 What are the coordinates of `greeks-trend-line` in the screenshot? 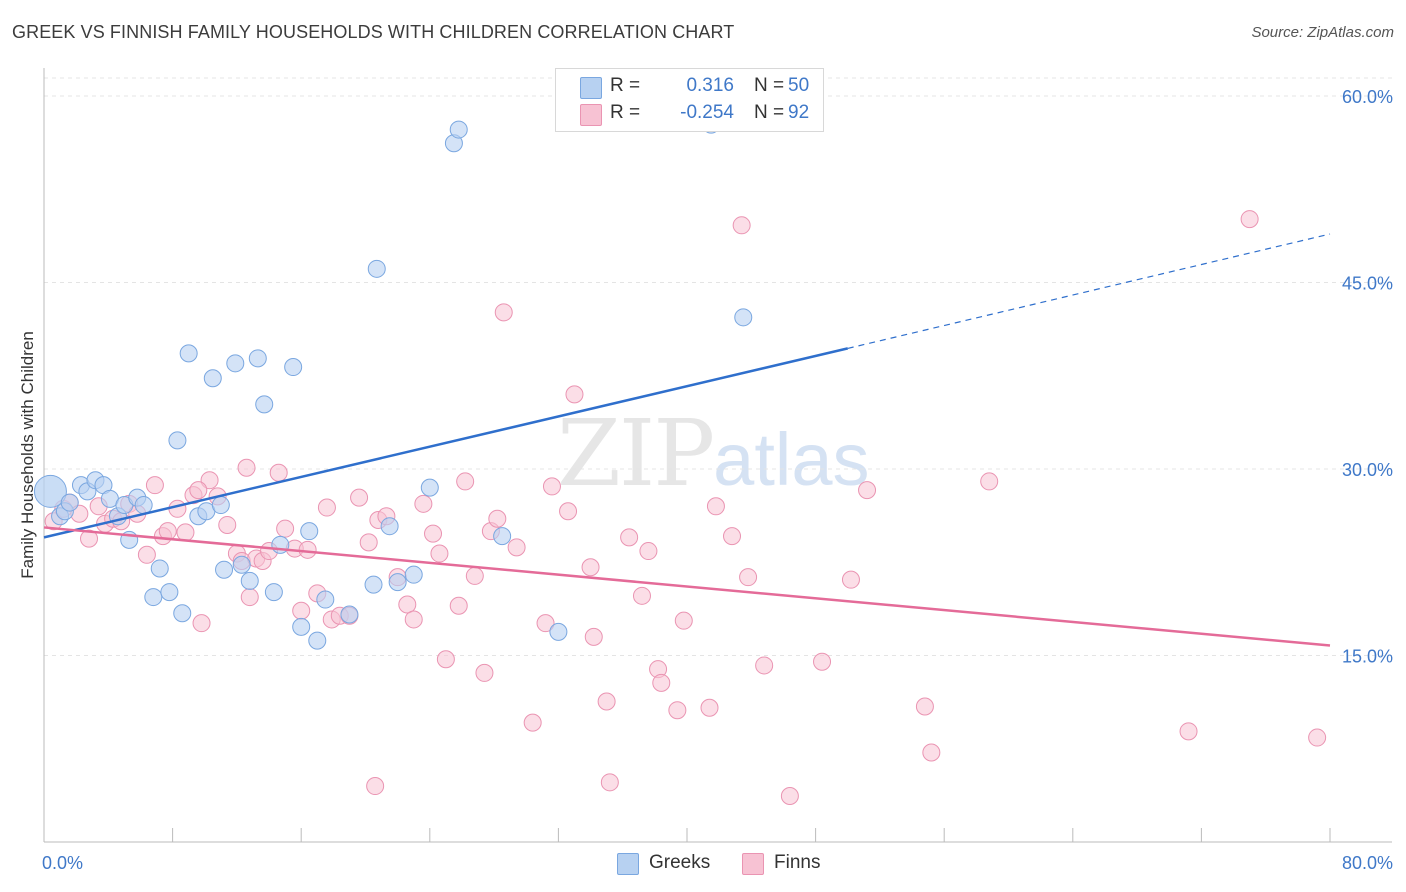 It's located at (446, 443).